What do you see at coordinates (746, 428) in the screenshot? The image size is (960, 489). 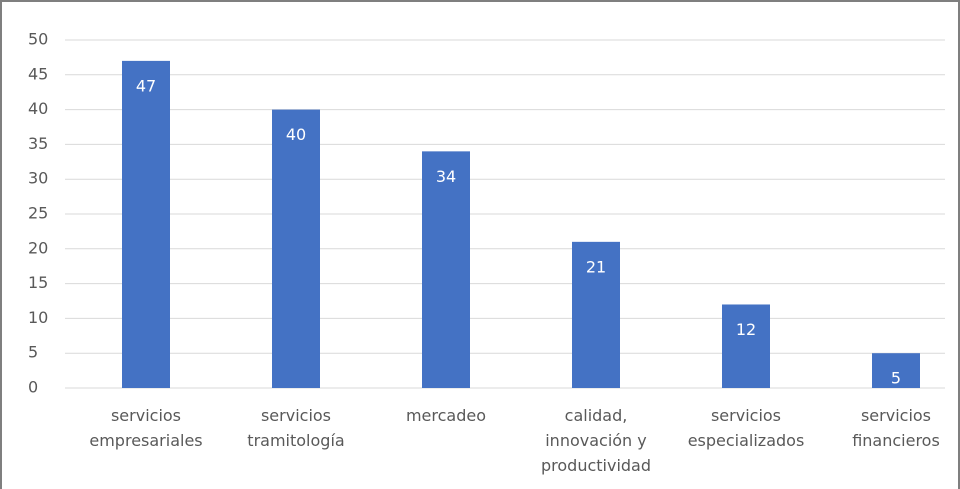 I see `x-tick-label: servicios especializados` at bounding box center [746, 428].